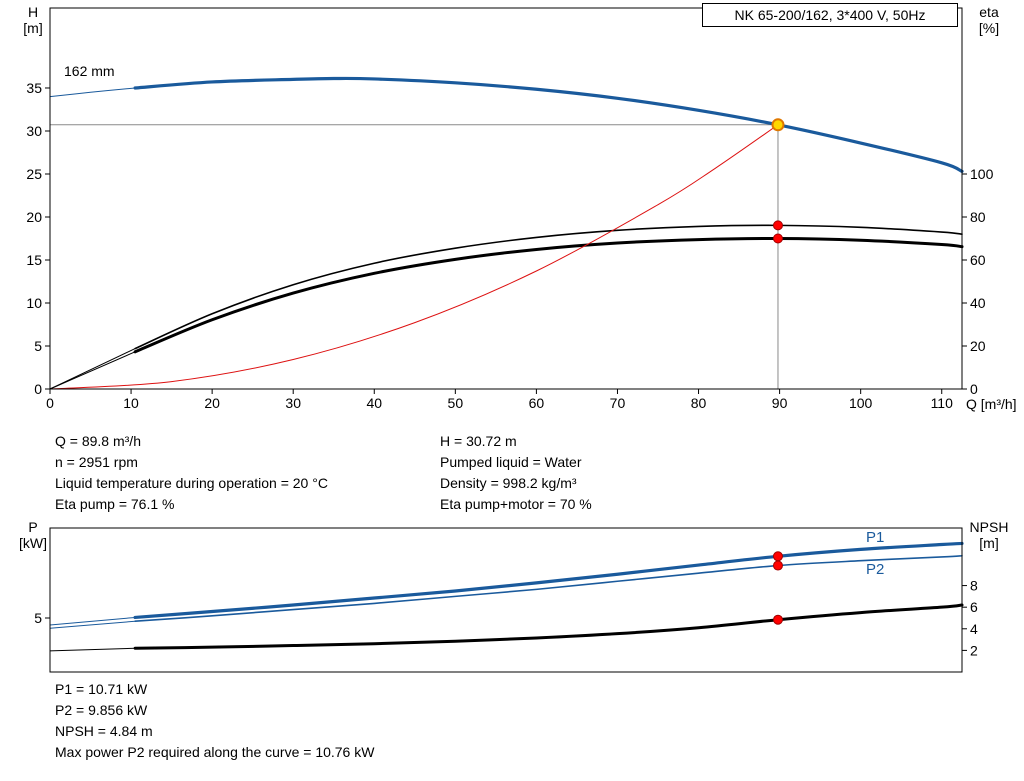 This screenshot has width=1024, height=781. Describe the element at coordinates (92, 92) in the screenshot. I see `head-curve-lead` at that location.